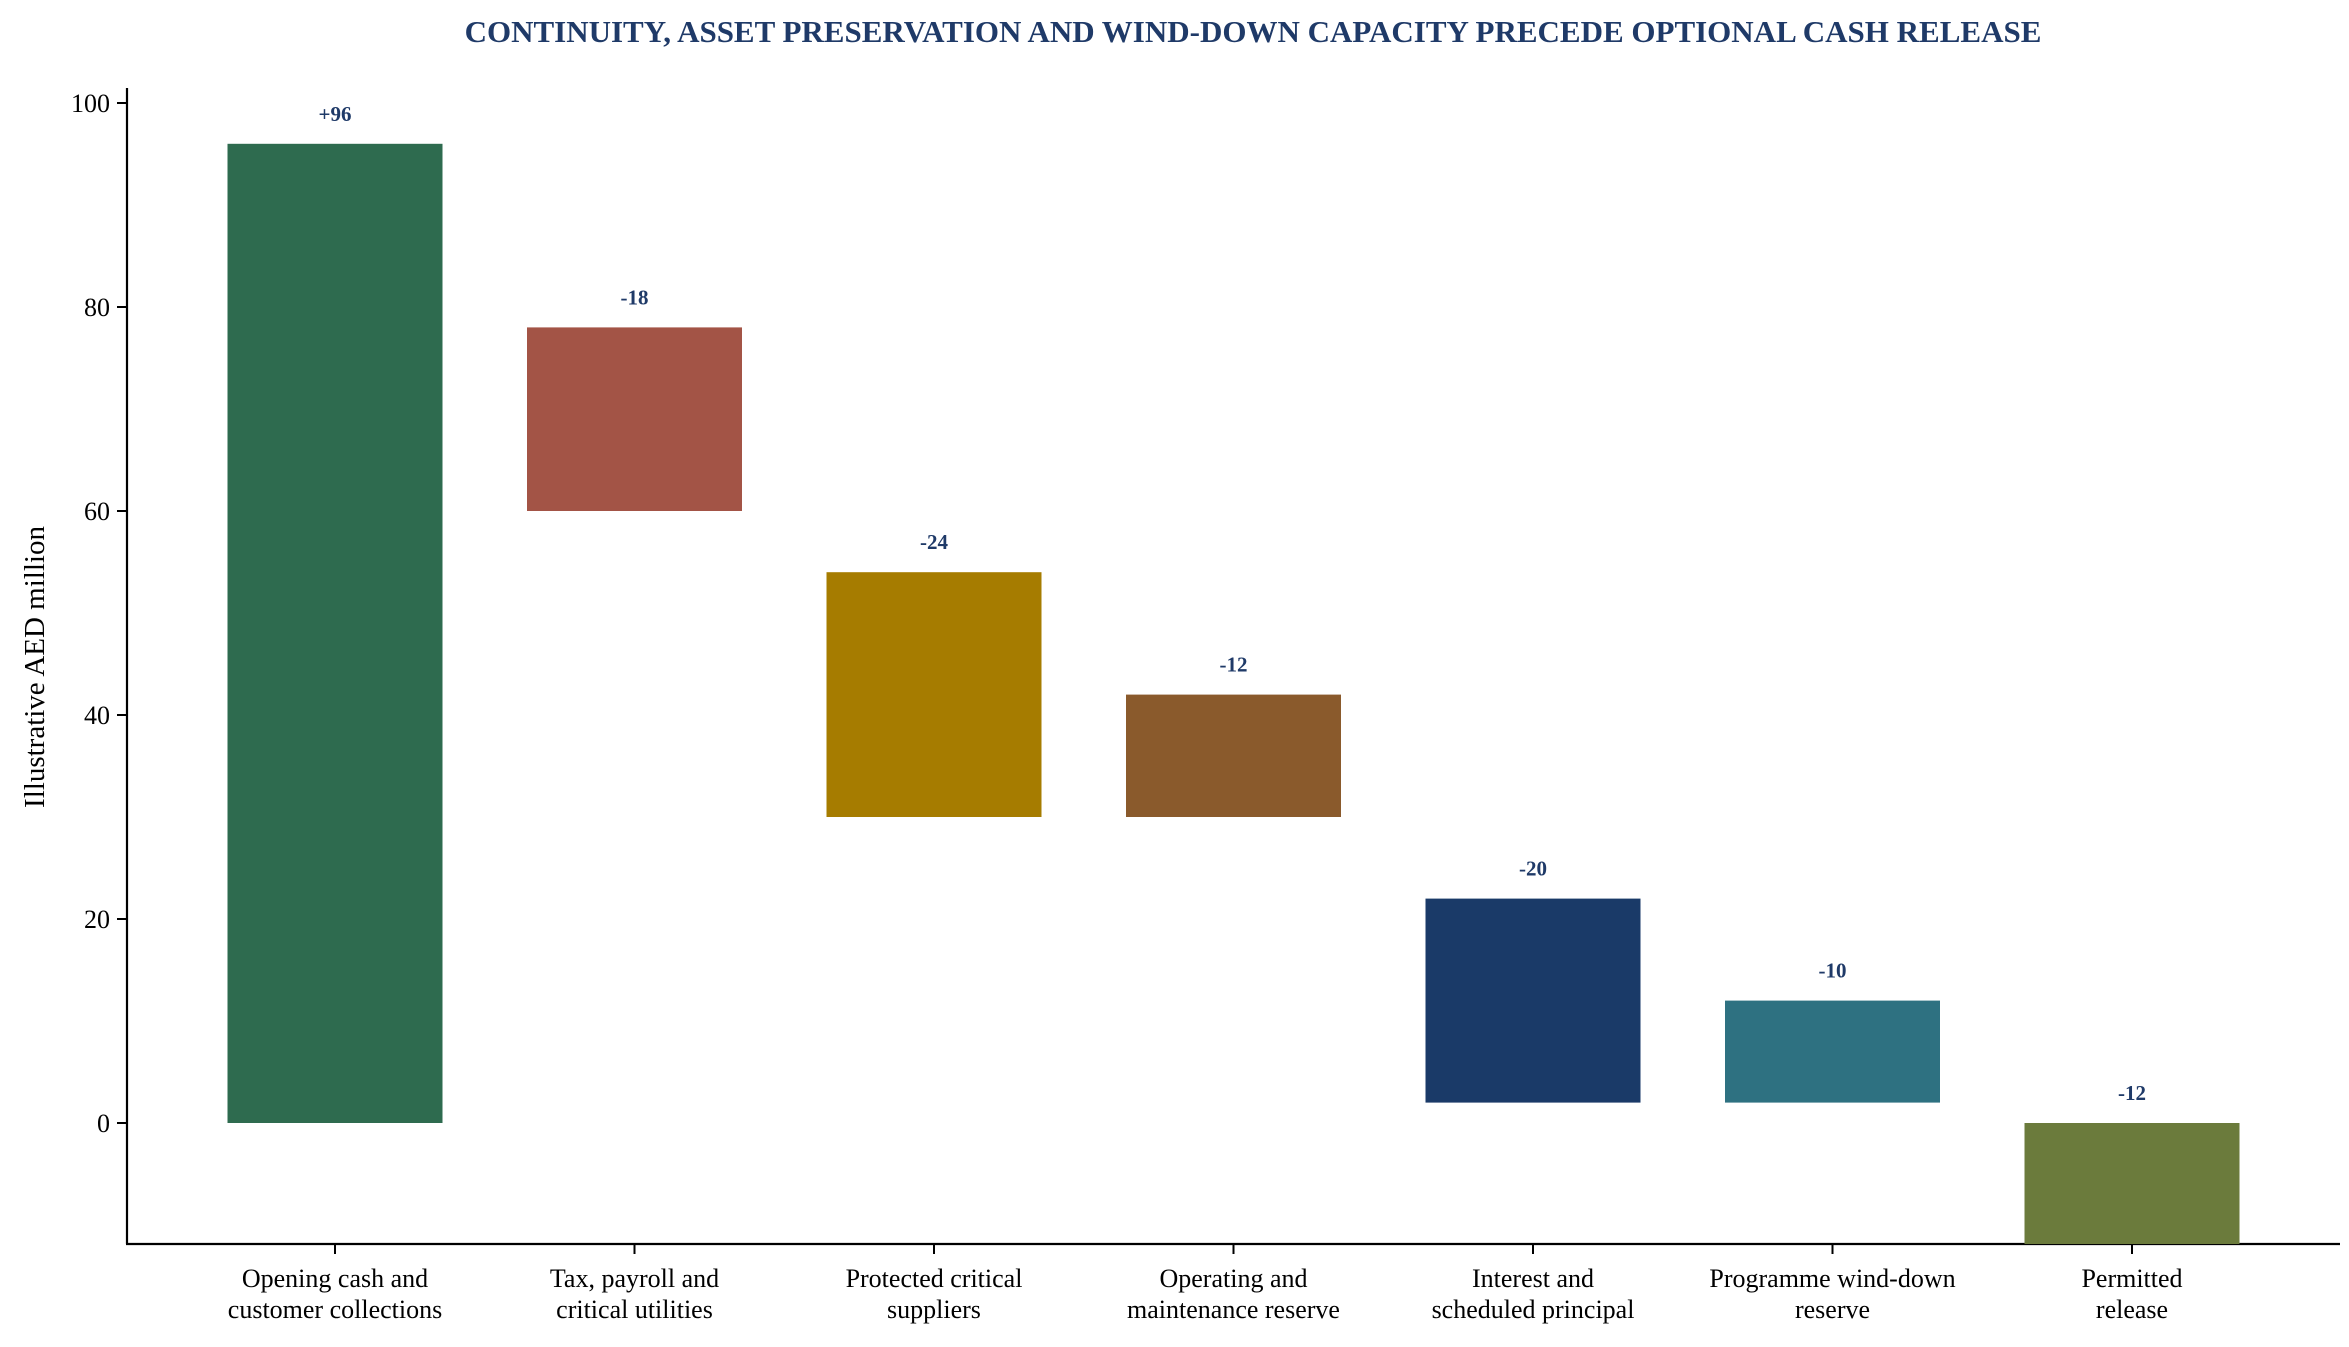 This screenshot has width=2349, height=1347. What do you see at coordinates (1832, 1278) in the screenshot?
I see `x-category-label: Programme wind-down` at bounding box center [1832, 1278].